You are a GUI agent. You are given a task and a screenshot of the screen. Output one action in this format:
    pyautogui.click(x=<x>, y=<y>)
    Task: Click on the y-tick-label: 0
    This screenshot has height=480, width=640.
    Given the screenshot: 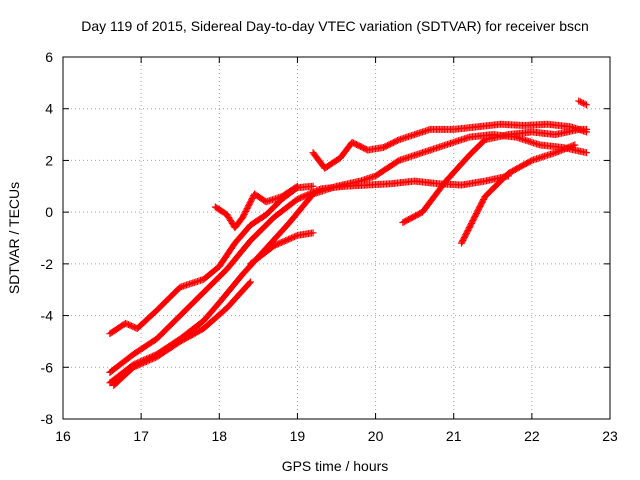 What is the action you would take?
    pyautogui.click(x=49, y=212)
    